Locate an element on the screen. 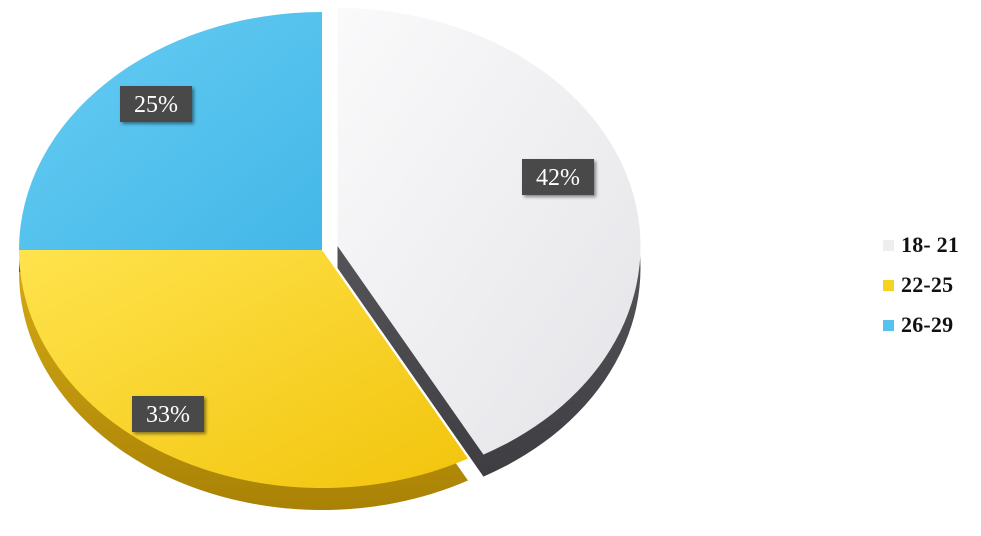 This screenshot has width=981, height=536. data-label-18-21: 42% is located at coordinates (558, 177).